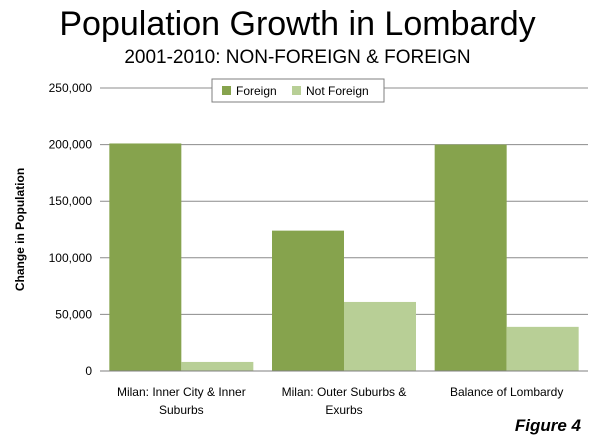 Image resolution: width=595 pixels, height=446 pixels. Describe the element at coordinates (71, 229) in the screenshot. I see `y-tick-labels: 0 50,000 100,000 150,000 200,000 250,000` at that location.